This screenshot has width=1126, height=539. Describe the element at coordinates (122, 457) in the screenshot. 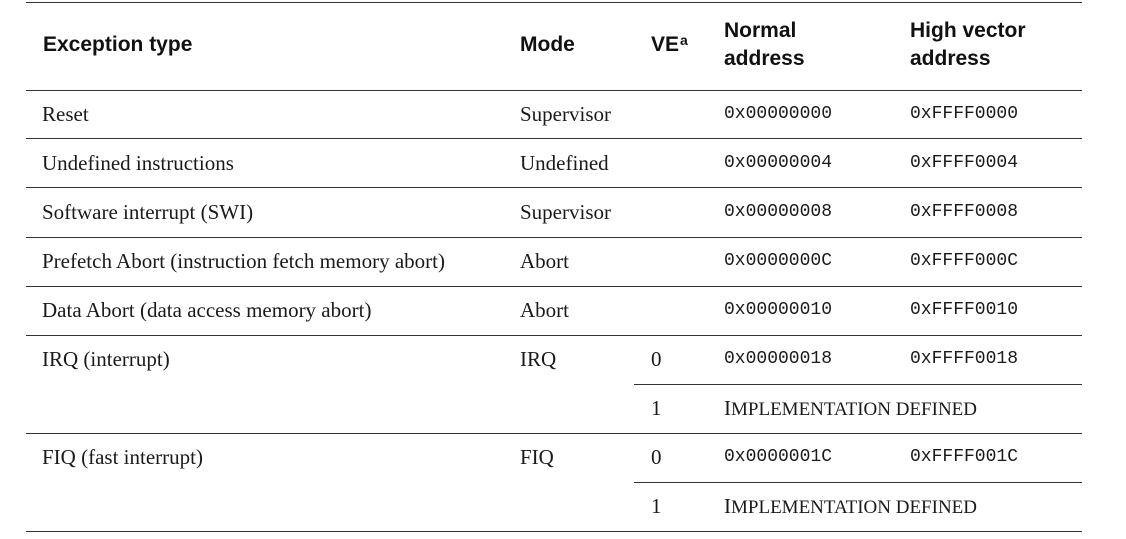

I see `row-exception: FIQ (fast interrupt)` at that location.